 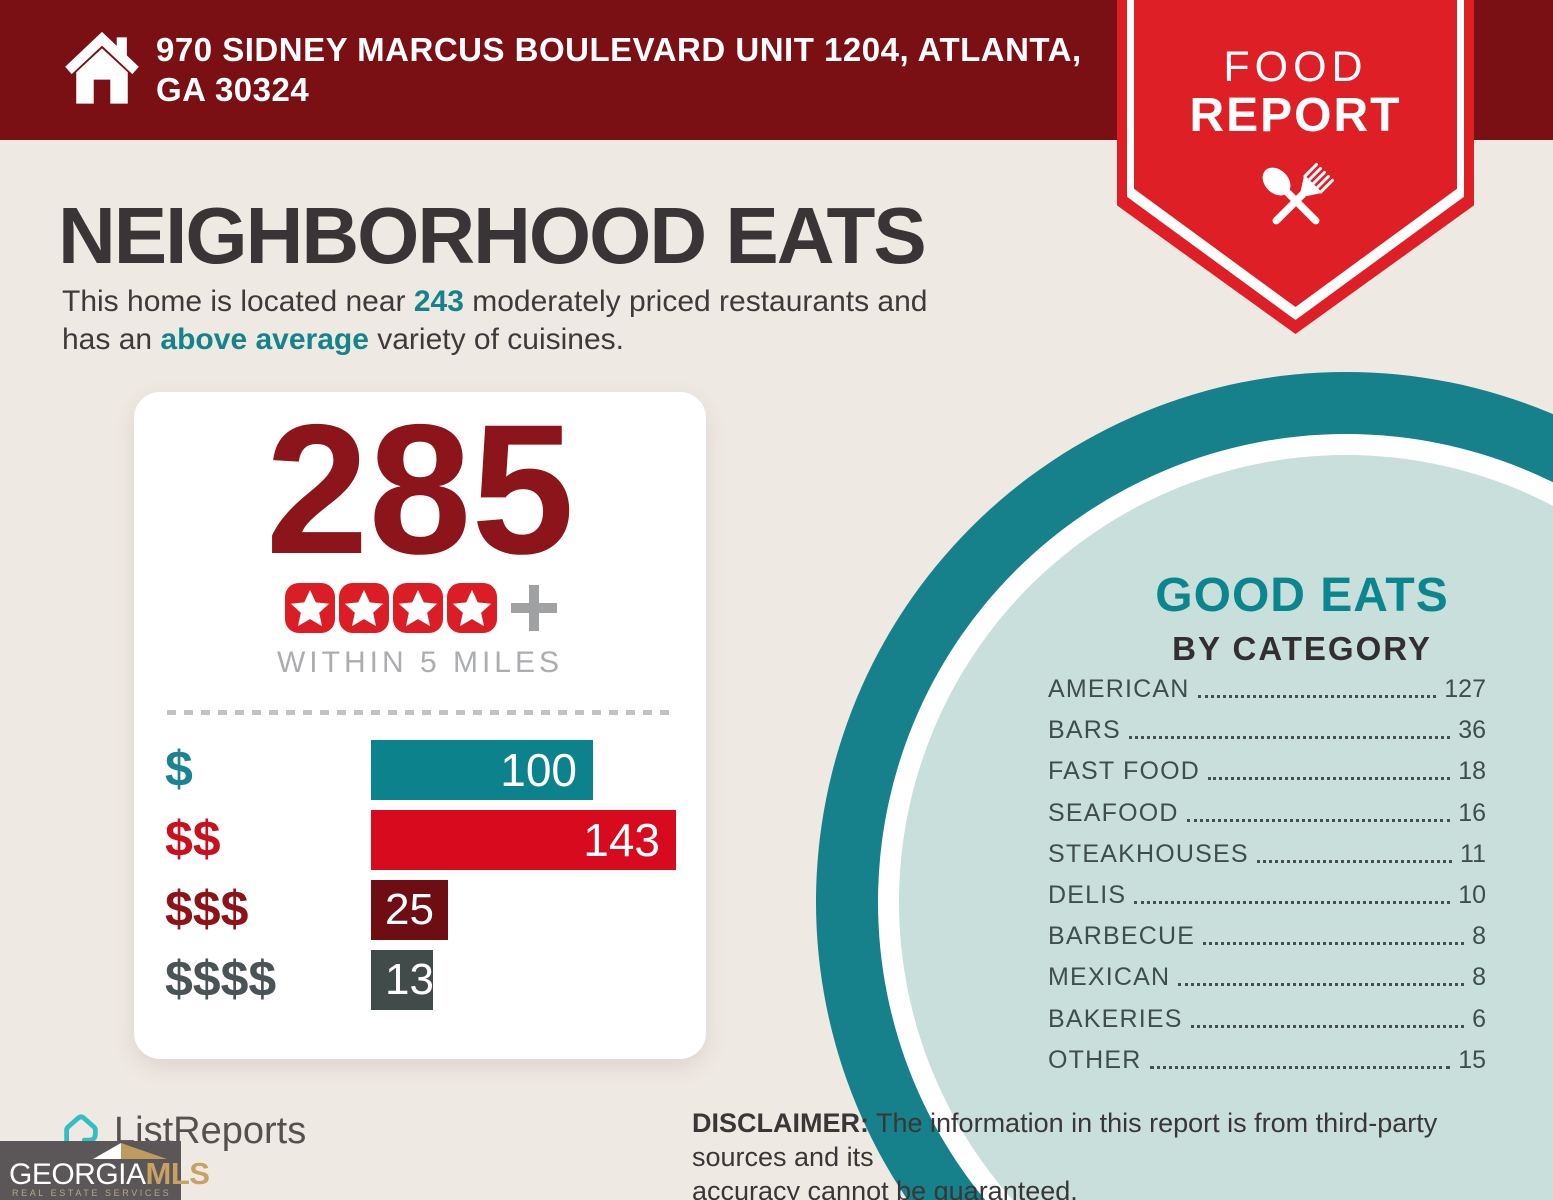 What do you see at coordinates (102, 67) in the screenshot?
I see `home-icon` at bounding box center [102, 67].